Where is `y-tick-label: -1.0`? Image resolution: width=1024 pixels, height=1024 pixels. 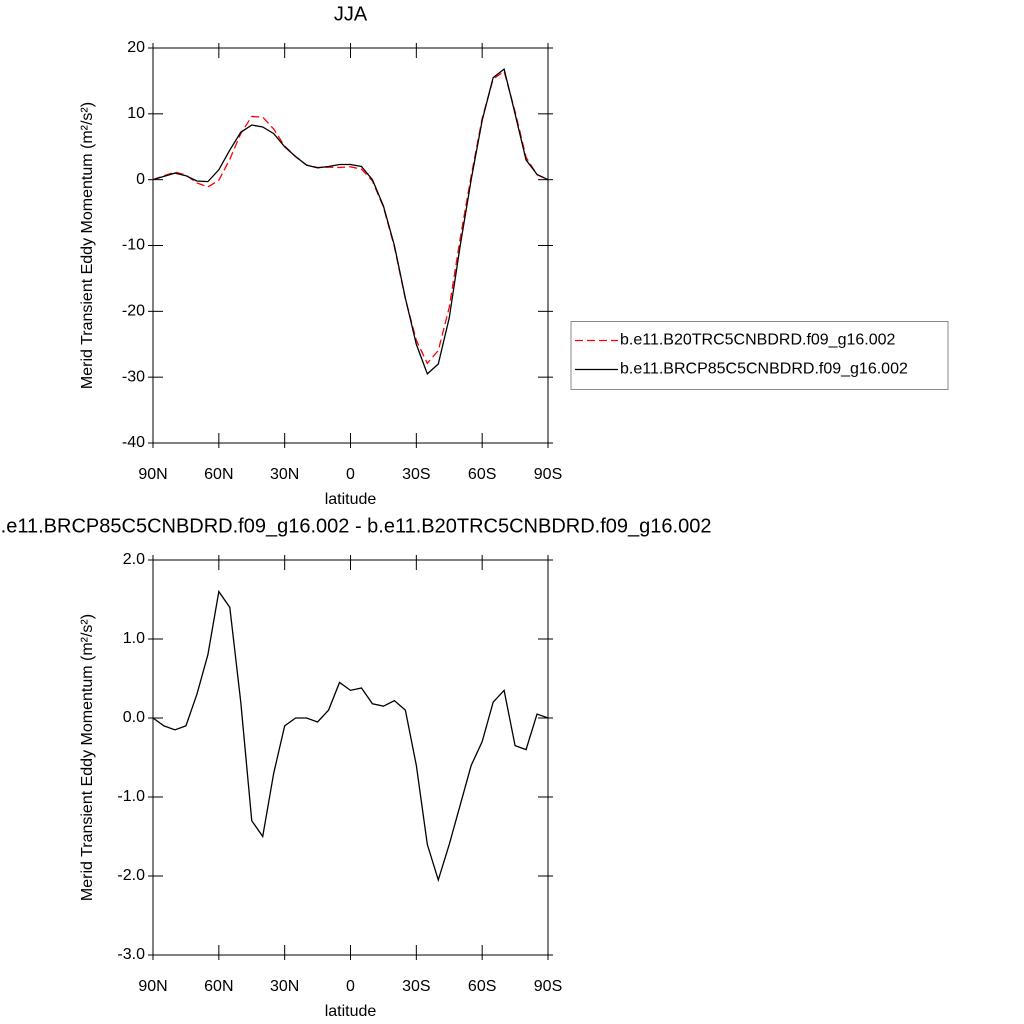
y-tick-label: -1.0 is located at coordinates (131, 796).